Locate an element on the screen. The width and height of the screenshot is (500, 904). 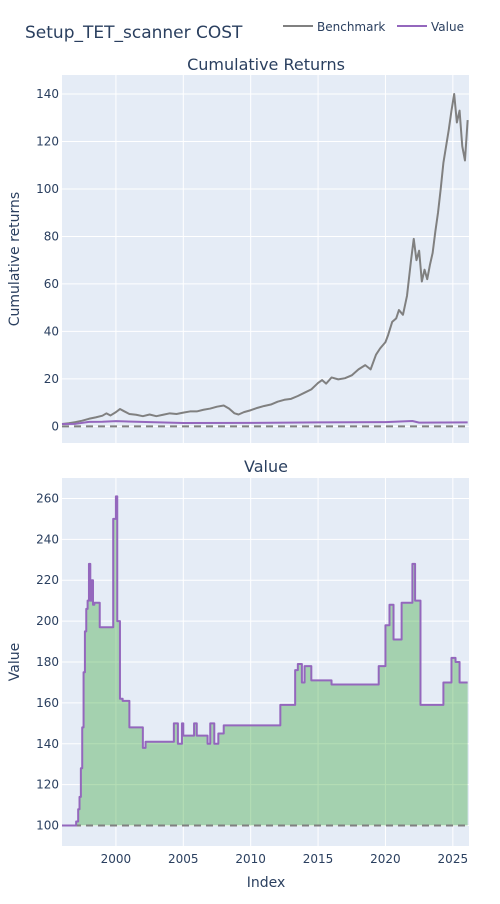
x-axis-label: Index is located at coordinates (266, 883).